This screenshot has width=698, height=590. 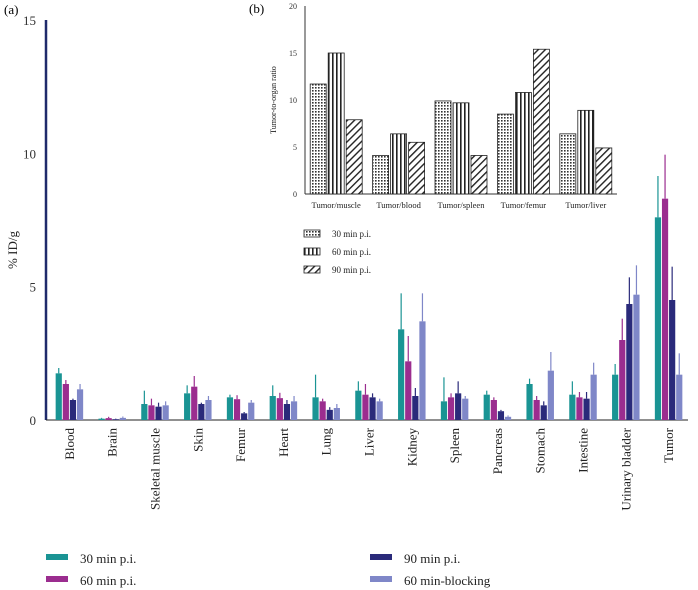 I want to click on category-label: Pancreas, so click(x=497, y=451).